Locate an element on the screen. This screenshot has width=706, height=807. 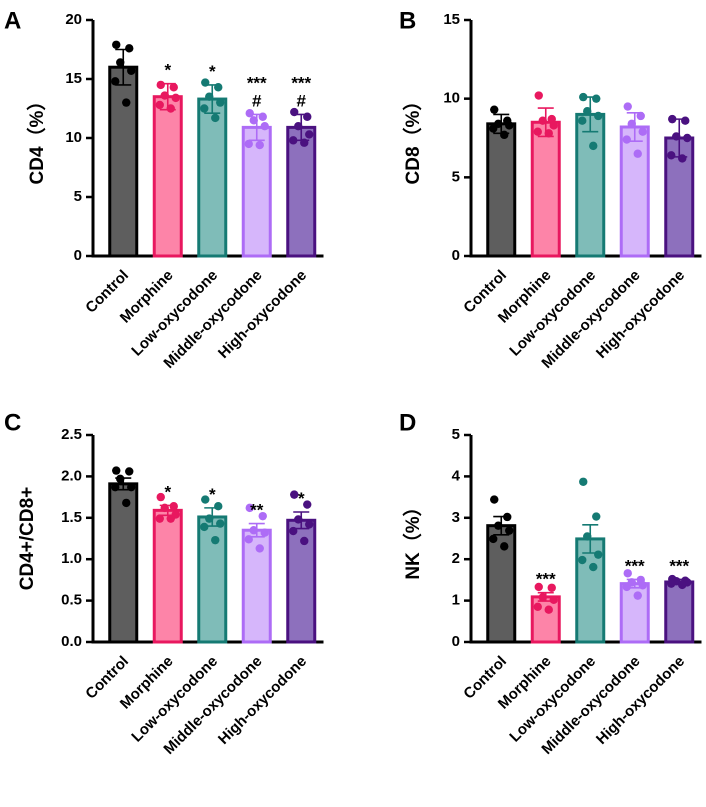
panel-letter: D is located at coordinates (407, 422).